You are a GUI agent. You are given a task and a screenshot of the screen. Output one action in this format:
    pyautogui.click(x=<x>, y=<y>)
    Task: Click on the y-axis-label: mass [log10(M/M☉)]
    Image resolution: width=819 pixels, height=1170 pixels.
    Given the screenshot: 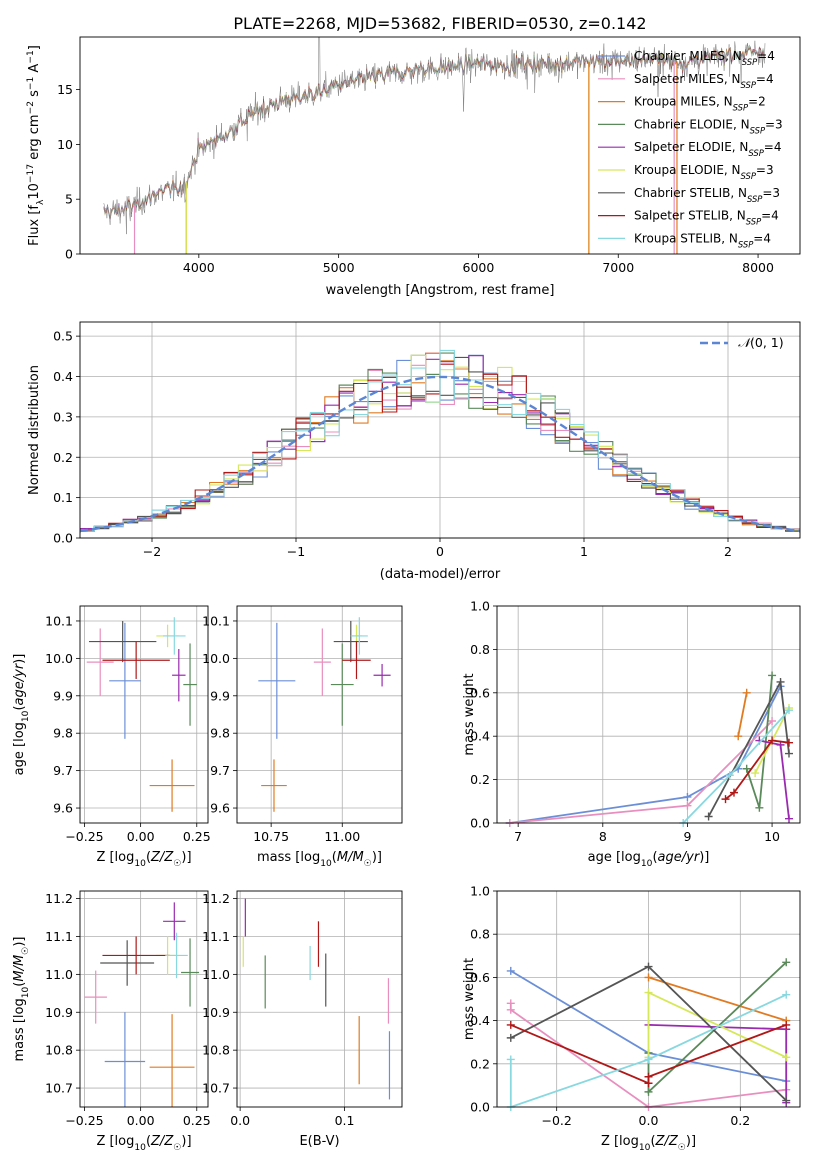 What is the action you would take?
    pyautogui.click(x=21, y=999)
    